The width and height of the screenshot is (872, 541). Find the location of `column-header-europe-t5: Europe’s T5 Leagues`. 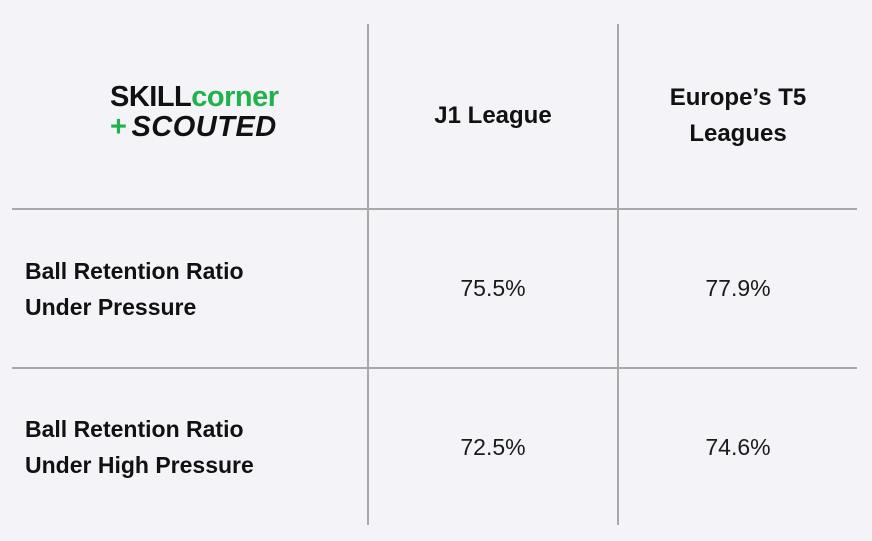

column-header-europe-t5: Europe’s T5 Leagues is located at coordinates (738, 116).